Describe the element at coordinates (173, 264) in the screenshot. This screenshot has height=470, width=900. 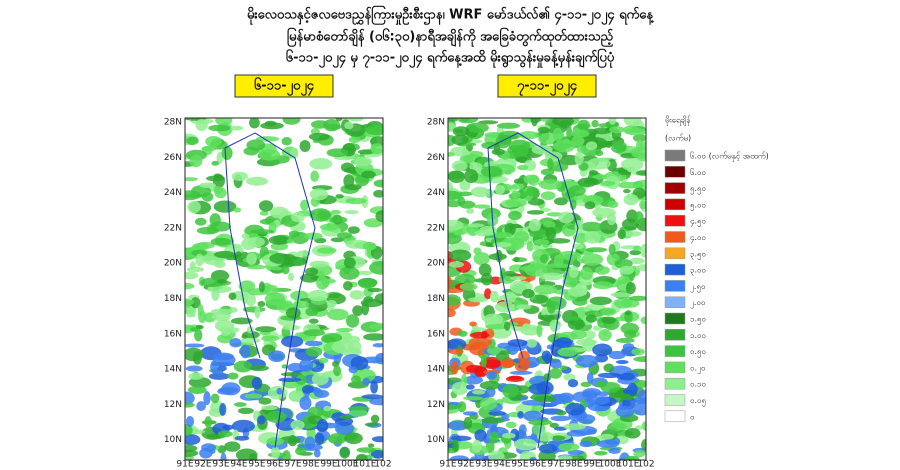
I see `lat-label: 20N` at that location.